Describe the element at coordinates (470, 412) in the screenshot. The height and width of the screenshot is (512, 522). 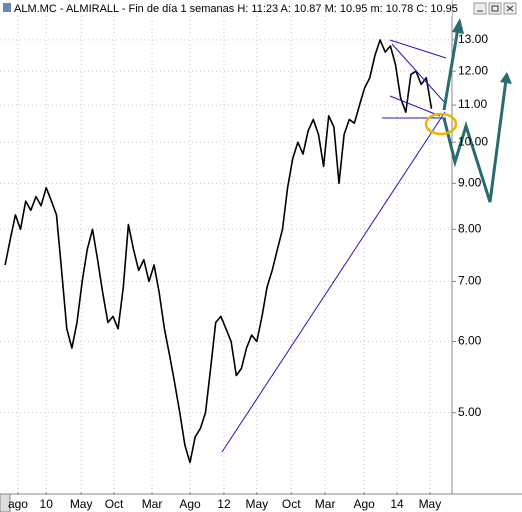
I see `y-tick-label: 5.00` at that location.